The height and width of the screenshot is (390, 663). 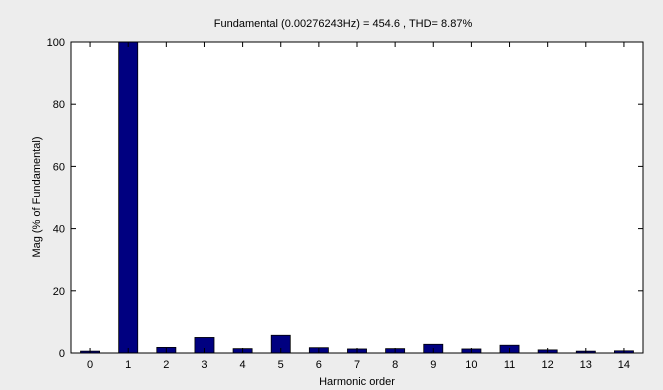 I want to click on x-tick-label: 7, so click(x=357, y=365).